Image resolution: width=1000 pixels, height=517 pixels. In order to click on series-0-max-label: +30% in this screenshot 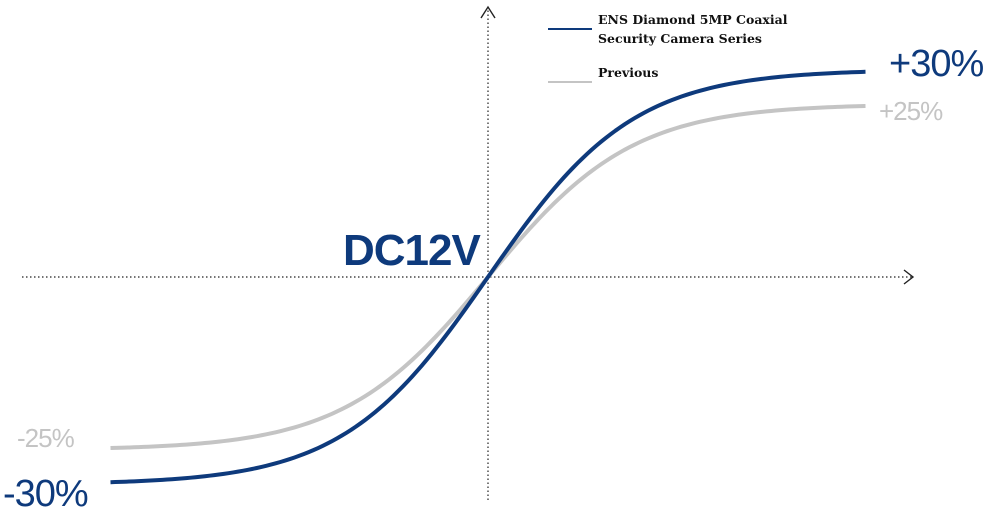, I will do `click(936, 64)`.